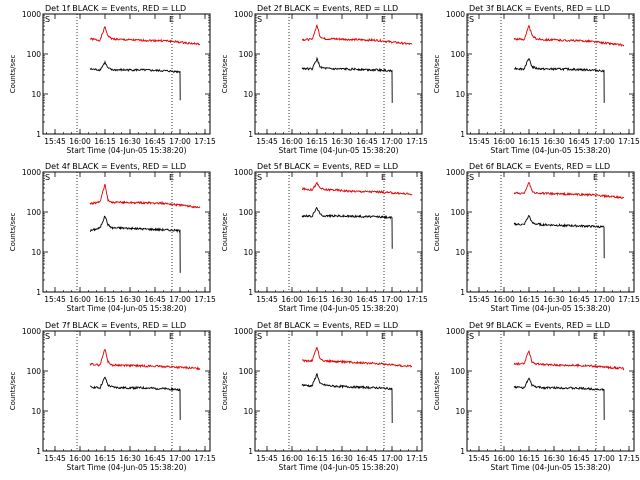 The width and height of the screenshot is (640, 480). What do you see at coordinates (115, 325) in the screenshot?
I see `panel-title: Det 7f BLACK = Events, RED = LLD` at bounding box center [115, 325].